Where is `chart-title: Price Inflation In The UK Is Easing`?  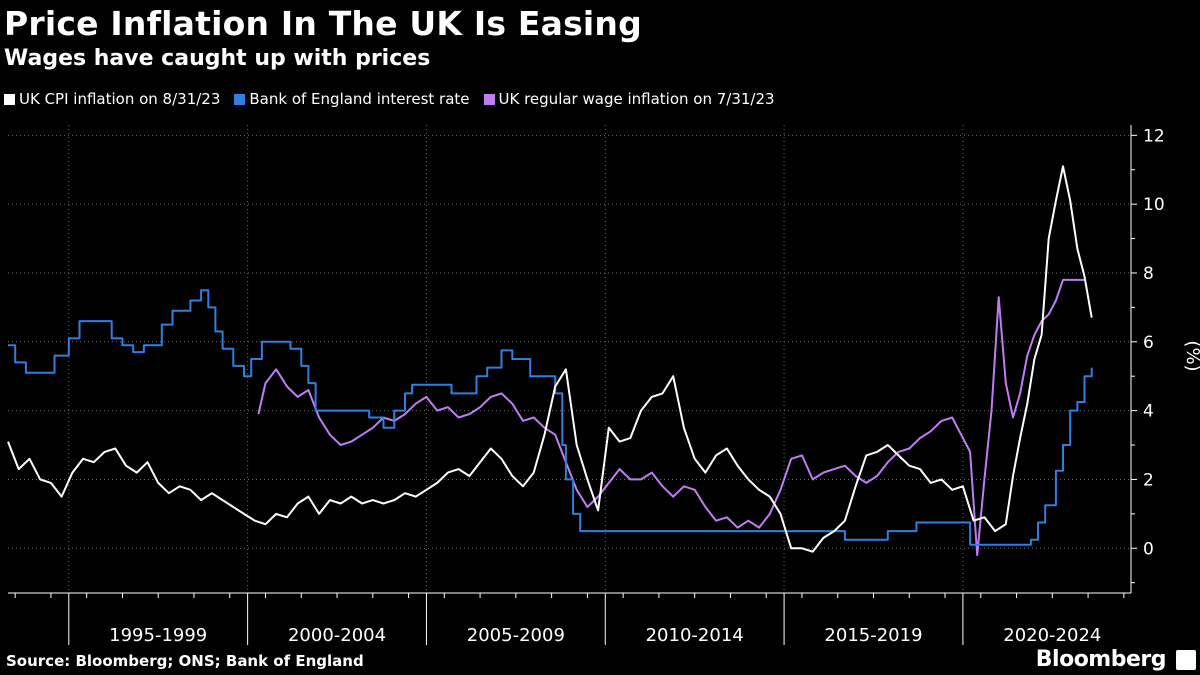
chart-title: Price Inflation In The UK Is Easing is located at coordinates (323, 23).